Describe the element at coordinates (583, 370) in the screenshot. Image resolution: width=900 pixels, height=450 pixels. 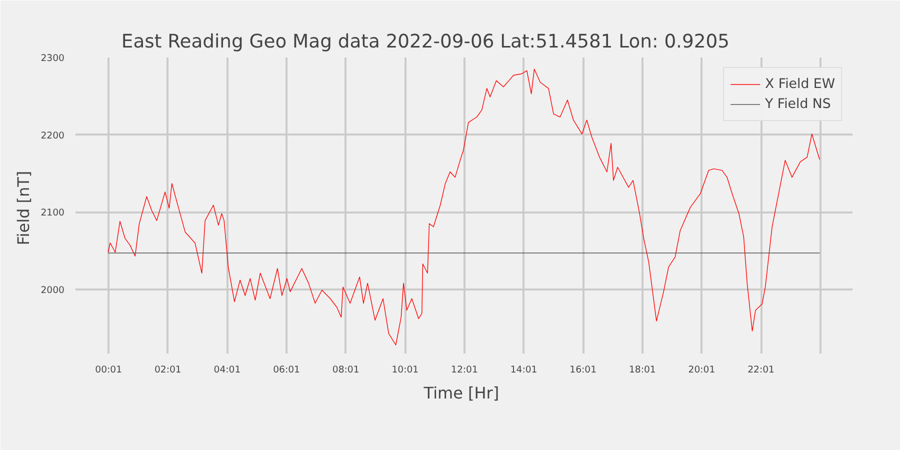
I see `x-tick-label: 16:01` at that location.